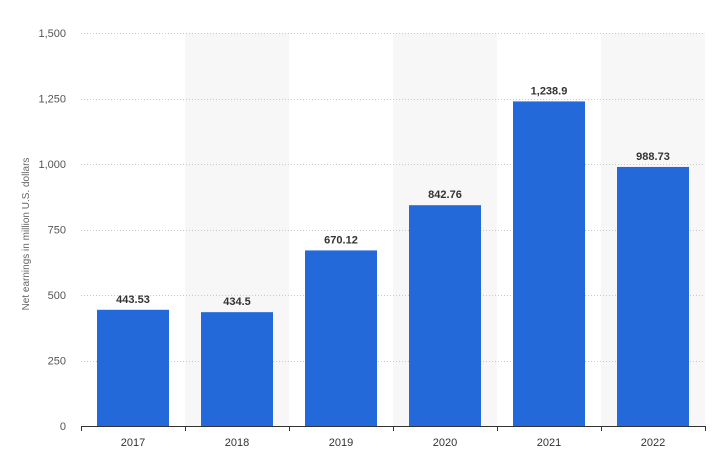  What do you see at coordinates (57, 231) in the screenshot?
I see `y-tick-label: 750` at bounding box center [57, 231].